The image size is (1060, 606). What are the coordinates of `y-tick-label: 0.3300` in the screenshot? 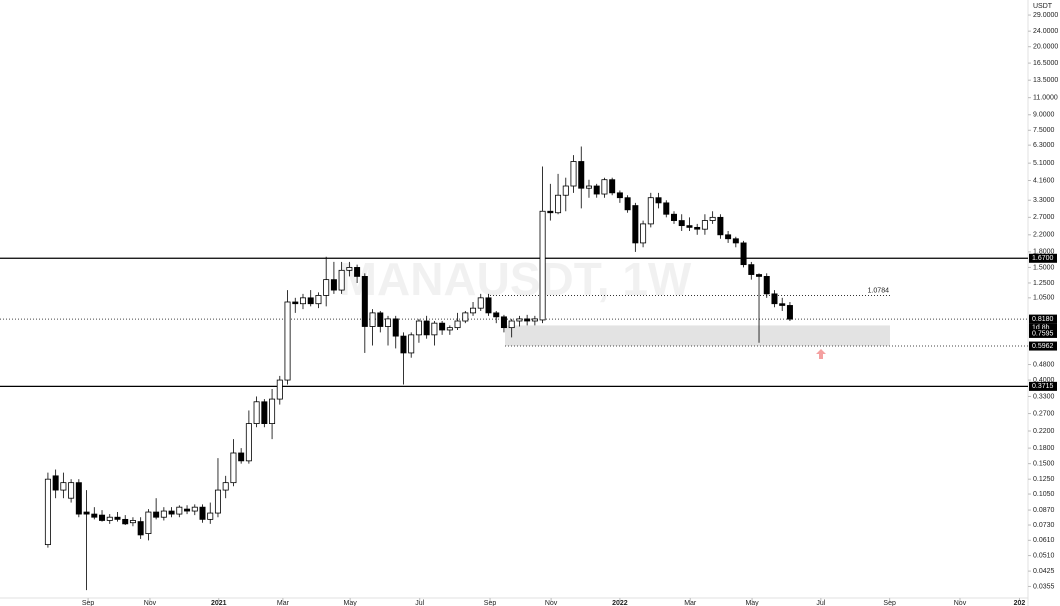 It's located at (1044, 396).